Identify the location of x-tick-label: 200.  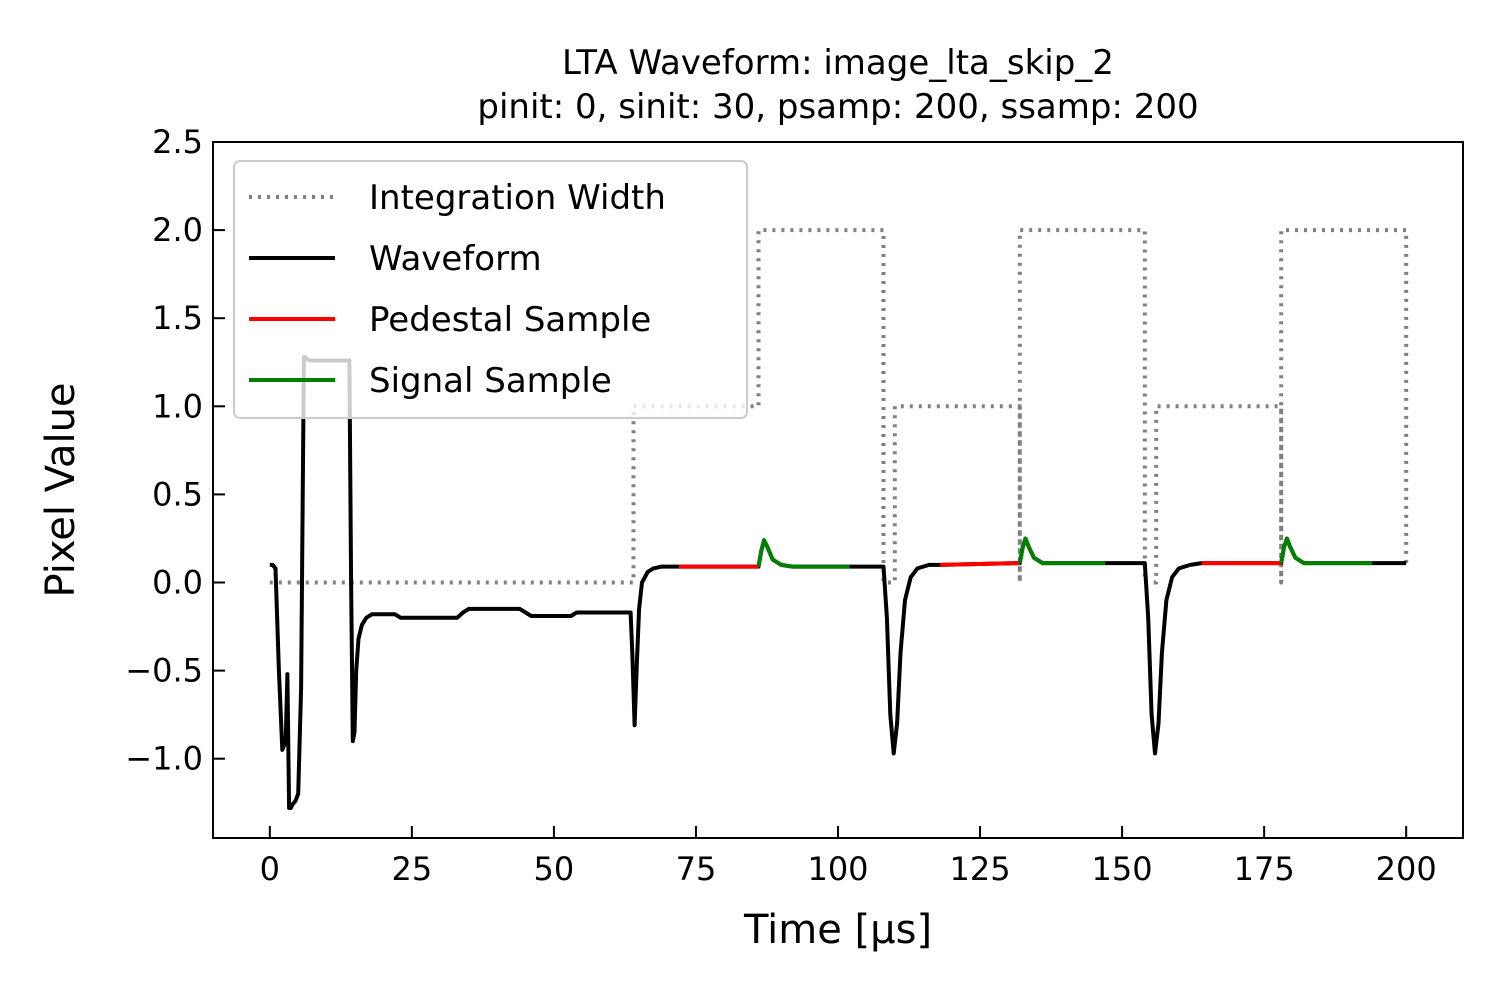
(1406, 869).